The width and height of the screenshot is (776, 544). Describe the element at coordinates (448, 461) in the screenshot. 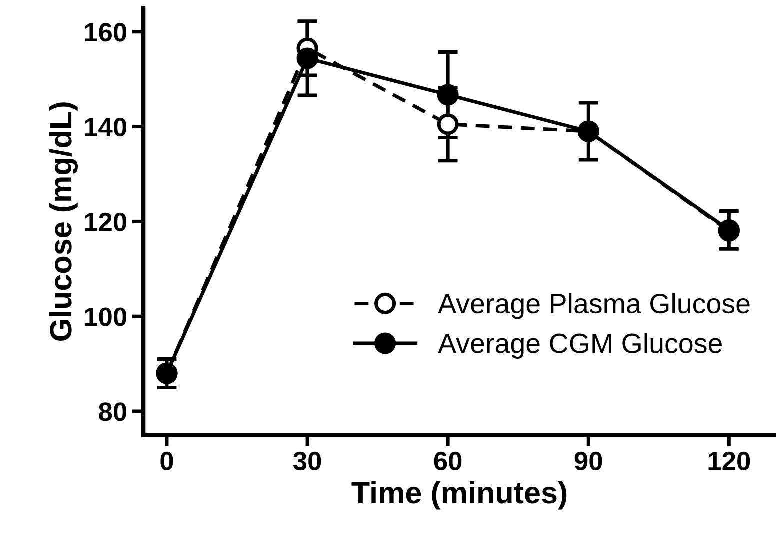

I see `x-tick-label: 60` at that location.